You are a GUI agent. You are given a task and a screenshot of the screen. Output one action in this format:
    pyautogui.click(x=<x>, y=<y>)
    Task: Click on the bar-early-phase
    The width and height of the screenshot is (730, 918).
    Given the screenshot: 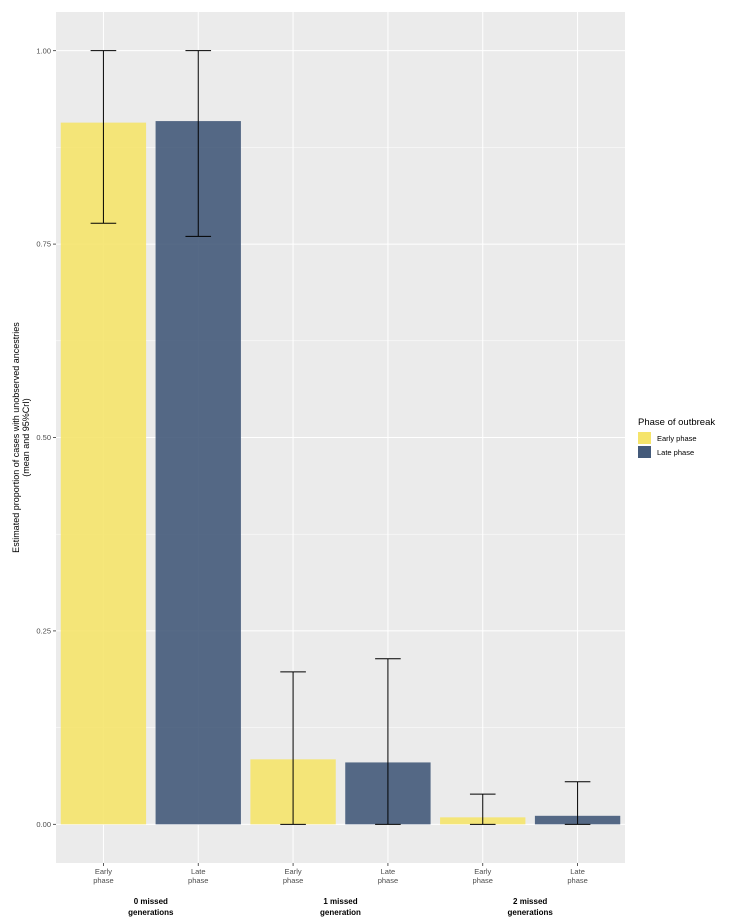 What is the action you would take?
    pyautogui.click(x=103, y=473)
    